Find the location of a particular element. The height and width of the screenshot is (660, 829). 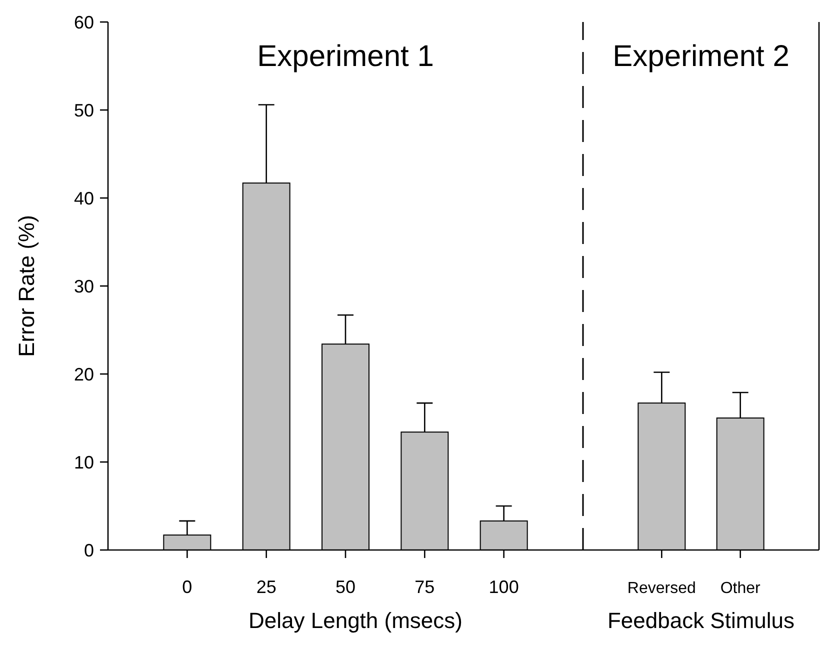

y-tick-label: 50 is located at coordinates (84, 110).